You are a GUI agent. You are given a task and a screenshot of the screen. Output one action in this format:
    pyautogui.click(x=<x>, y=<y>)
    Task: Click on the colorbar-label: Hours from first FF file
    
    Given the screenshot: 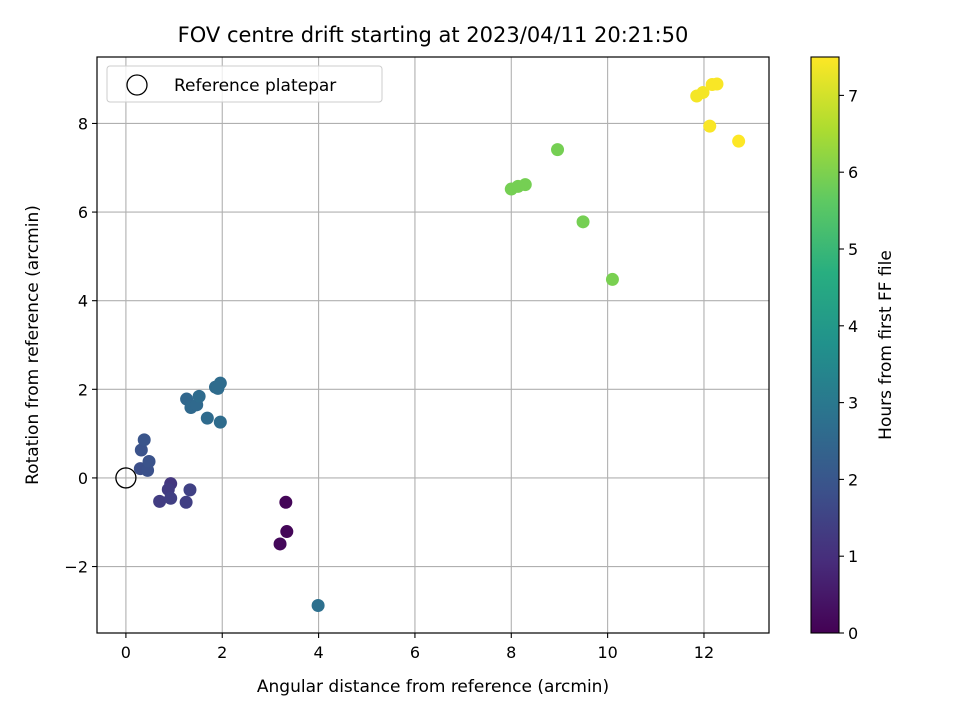 What is the action you would take?
    pyautogui.click(x=886, y=345)
    